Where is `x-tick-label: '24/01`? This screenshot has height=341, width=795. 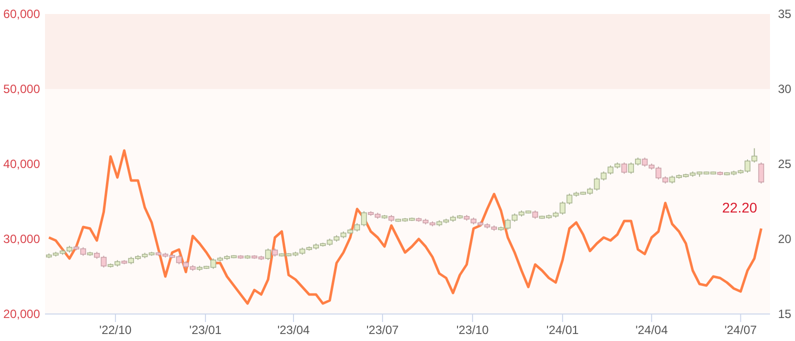
x-tick-label: '24/01 is located at coordinates (563, 330).